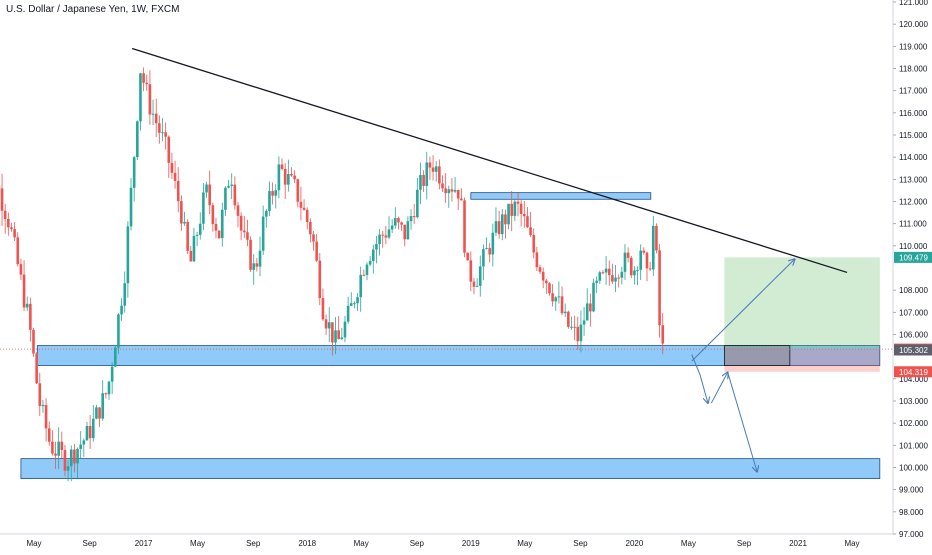 The width and height of the screenshot is (932, 555). I want to click on price-tag-label-3: 104.319, so click(913, 372).